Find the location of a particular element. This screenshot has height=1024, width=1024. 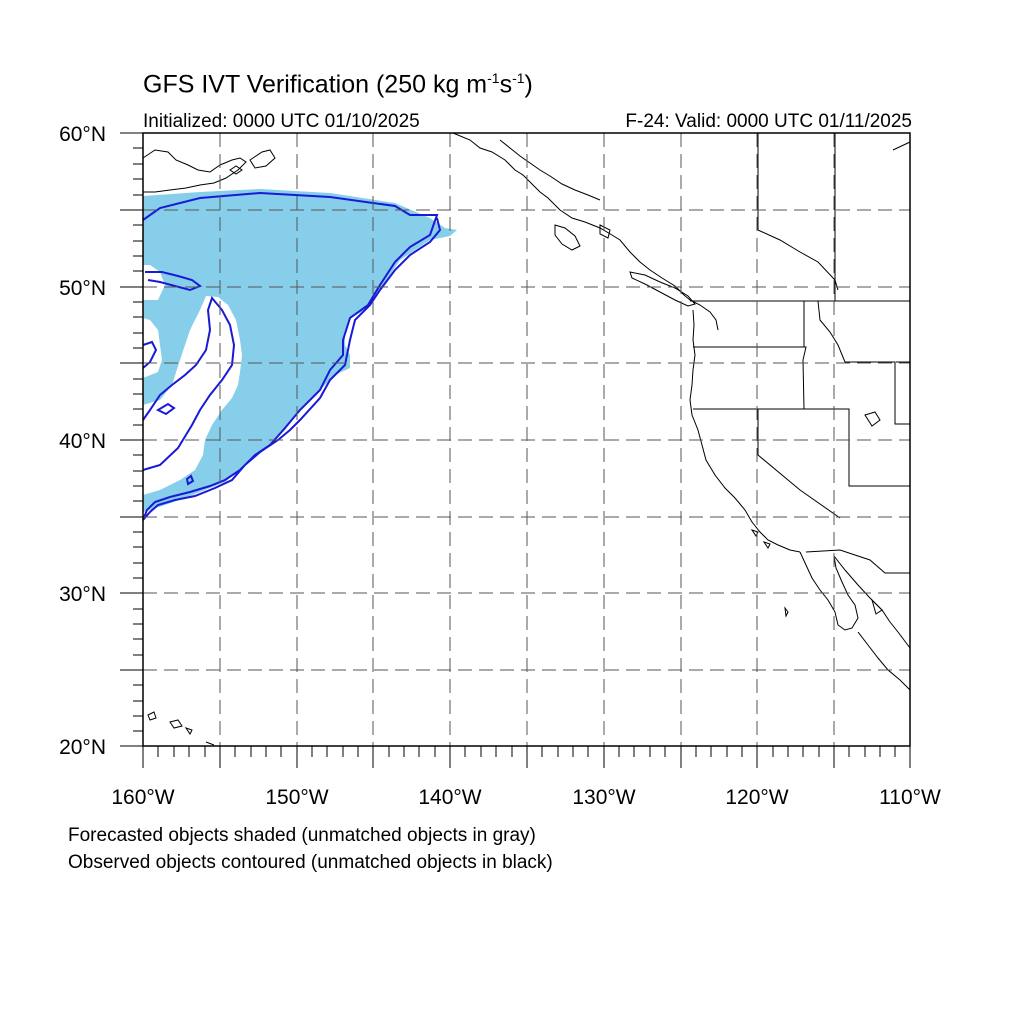

valid-time: F-24: Valid: 0000 UTC 01/11/2025 is located at coordinates (768, 121).